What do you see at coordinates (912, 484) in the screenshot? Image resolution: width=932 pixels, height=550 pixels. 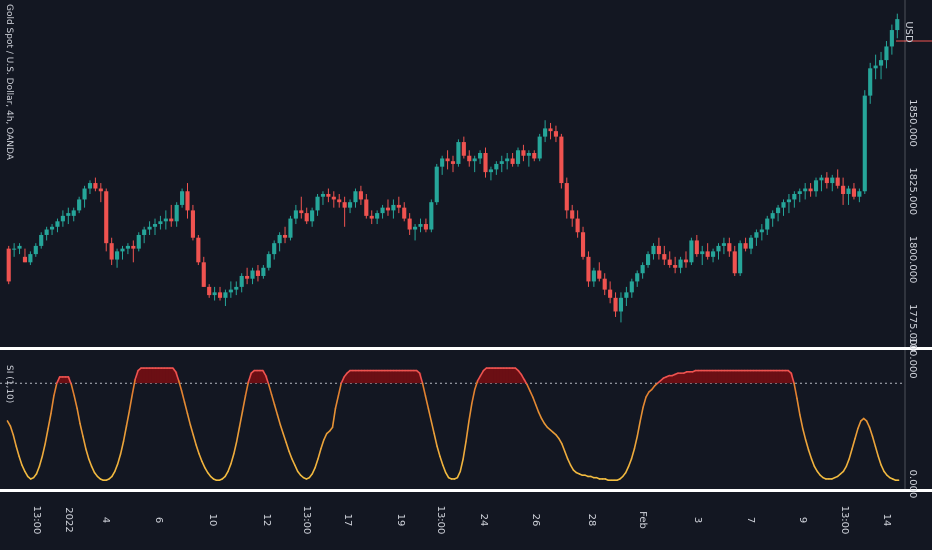 I see `indicator-tick-label: 0.000` at bounding box center [912, 484].